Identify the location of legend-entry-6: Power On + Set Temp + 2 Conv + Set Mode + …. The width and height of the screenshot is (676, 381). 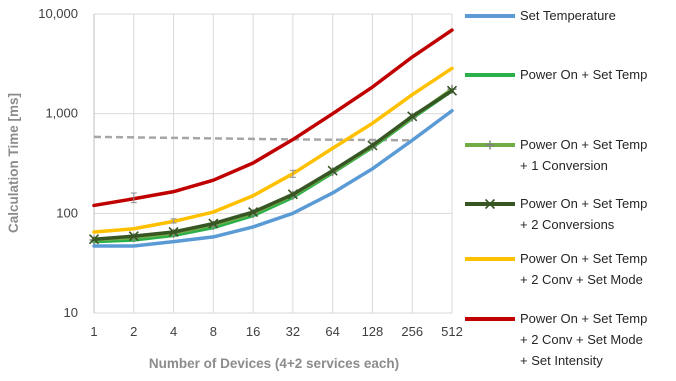
(556, 339).